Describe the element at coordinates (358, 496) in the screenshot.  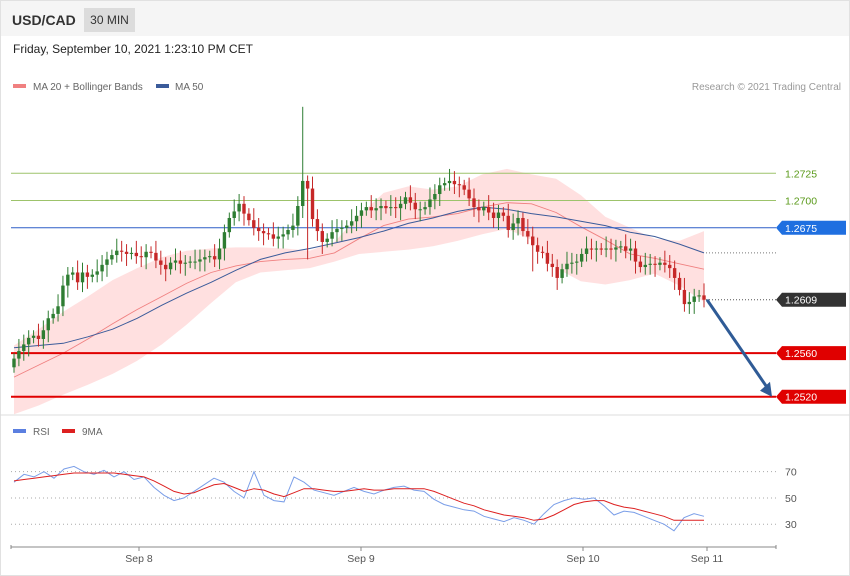
I see `rsi-ma-line` at that location.